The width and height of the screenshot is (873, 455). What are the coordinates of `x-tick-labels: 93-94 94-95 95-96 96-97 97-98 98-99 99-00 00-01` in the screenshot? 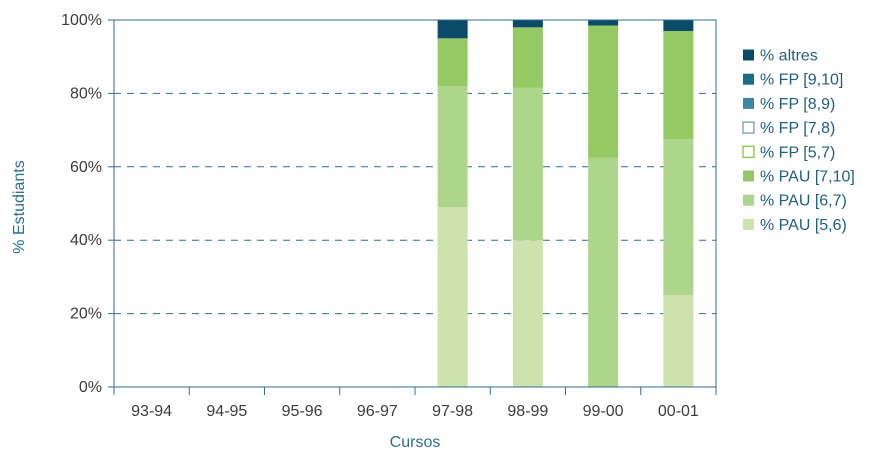 It's located at (415, 411).